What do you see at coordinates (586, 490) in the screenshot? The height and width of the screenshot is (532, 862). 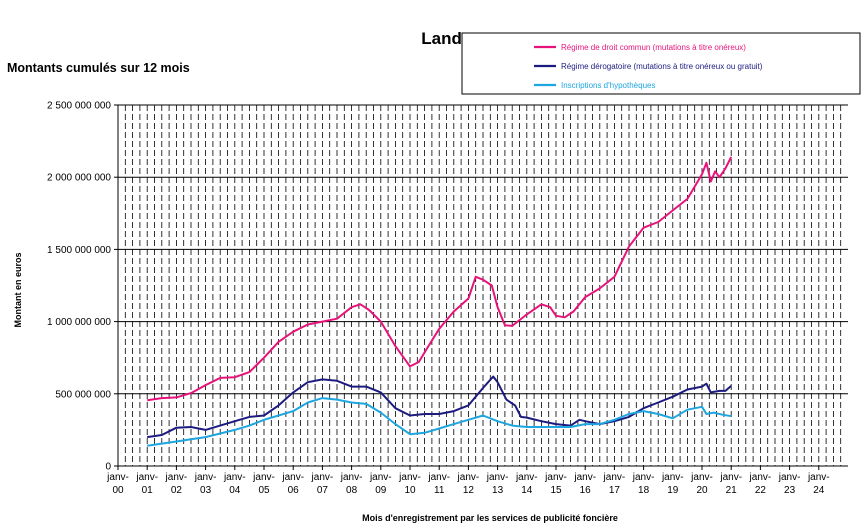 I see `x-tick-label-year: 16` at bounding box center [586, 490].